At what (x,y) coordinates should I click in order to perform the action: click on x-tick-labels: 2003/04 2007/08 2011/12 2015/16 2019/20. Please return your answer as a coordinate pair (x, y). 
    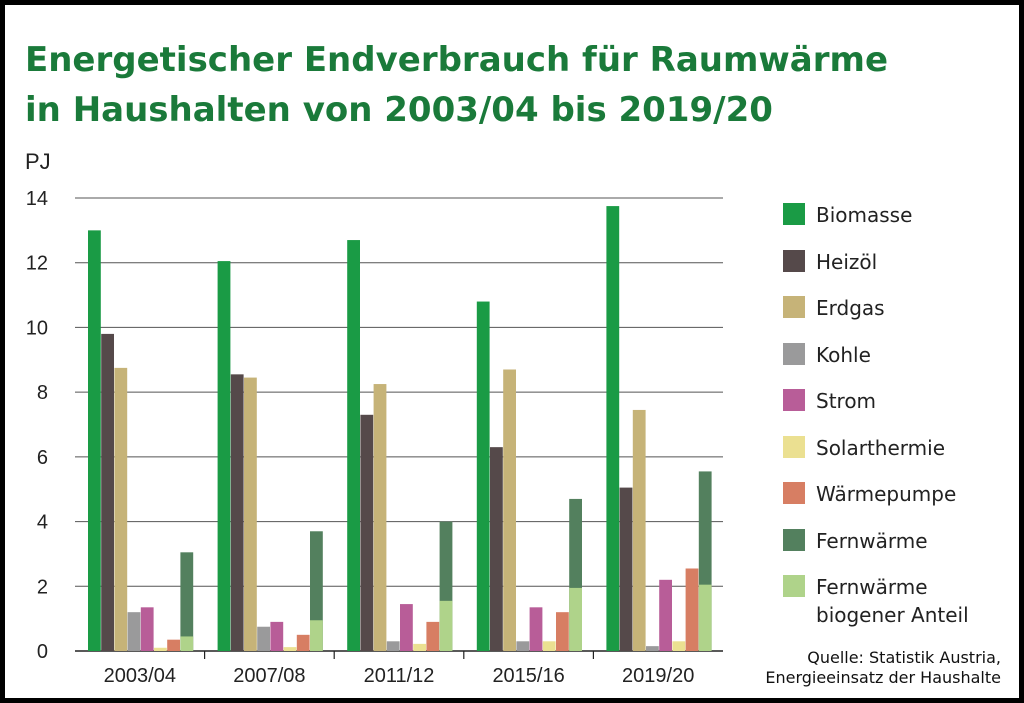
    Looking at the image, I should click on (399, 676).